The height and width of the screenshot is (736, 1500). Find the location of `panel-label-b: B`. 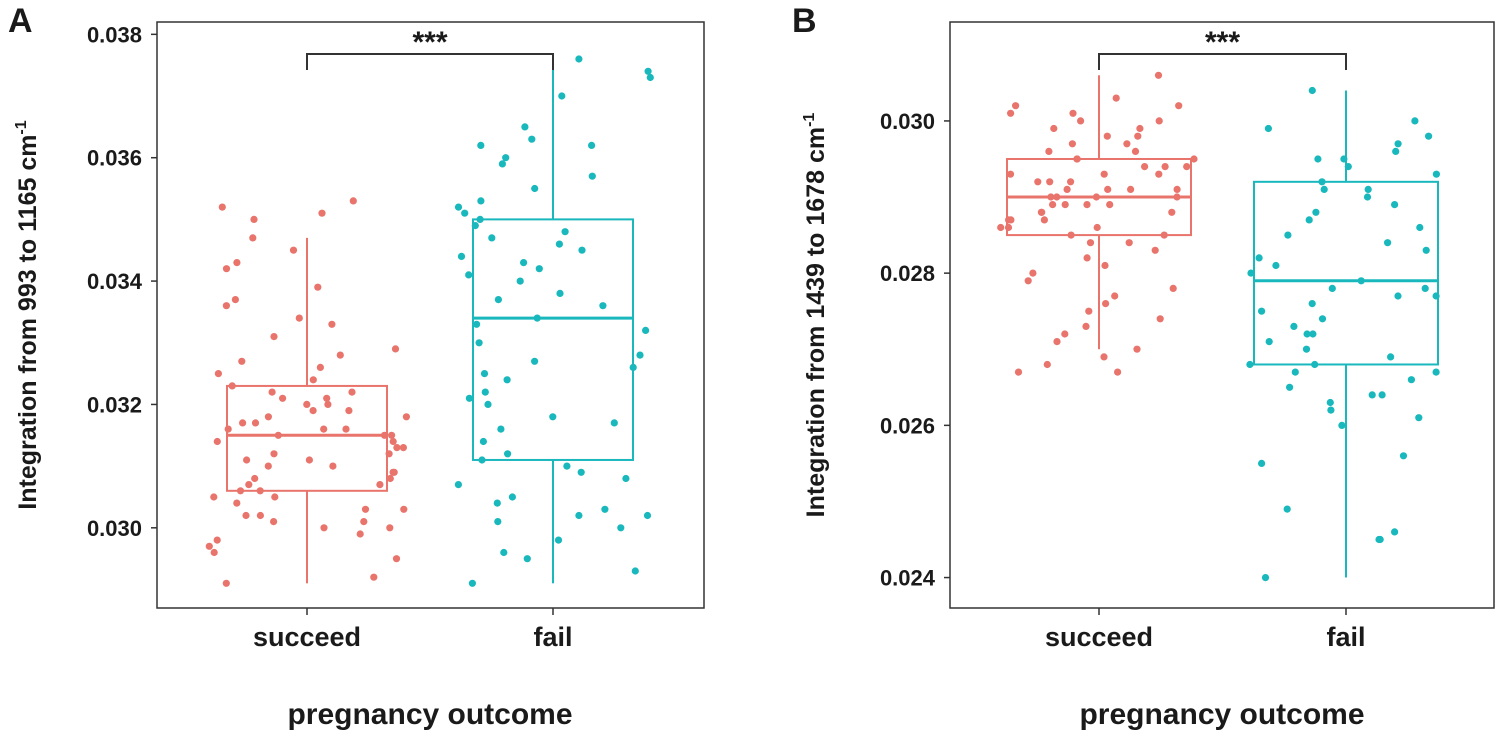

panel-label-b: B is located at coordinates (804, 21).